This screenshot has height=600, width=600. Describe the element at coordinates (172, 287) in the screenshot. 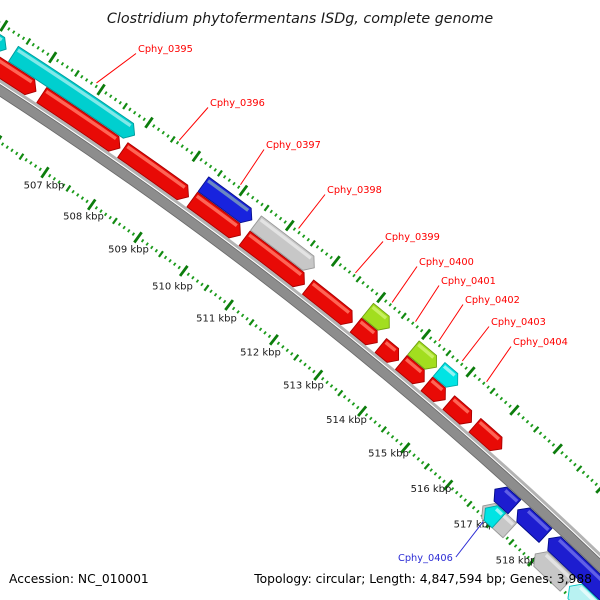

I see `kbp-label: 510 kbp` at that location.